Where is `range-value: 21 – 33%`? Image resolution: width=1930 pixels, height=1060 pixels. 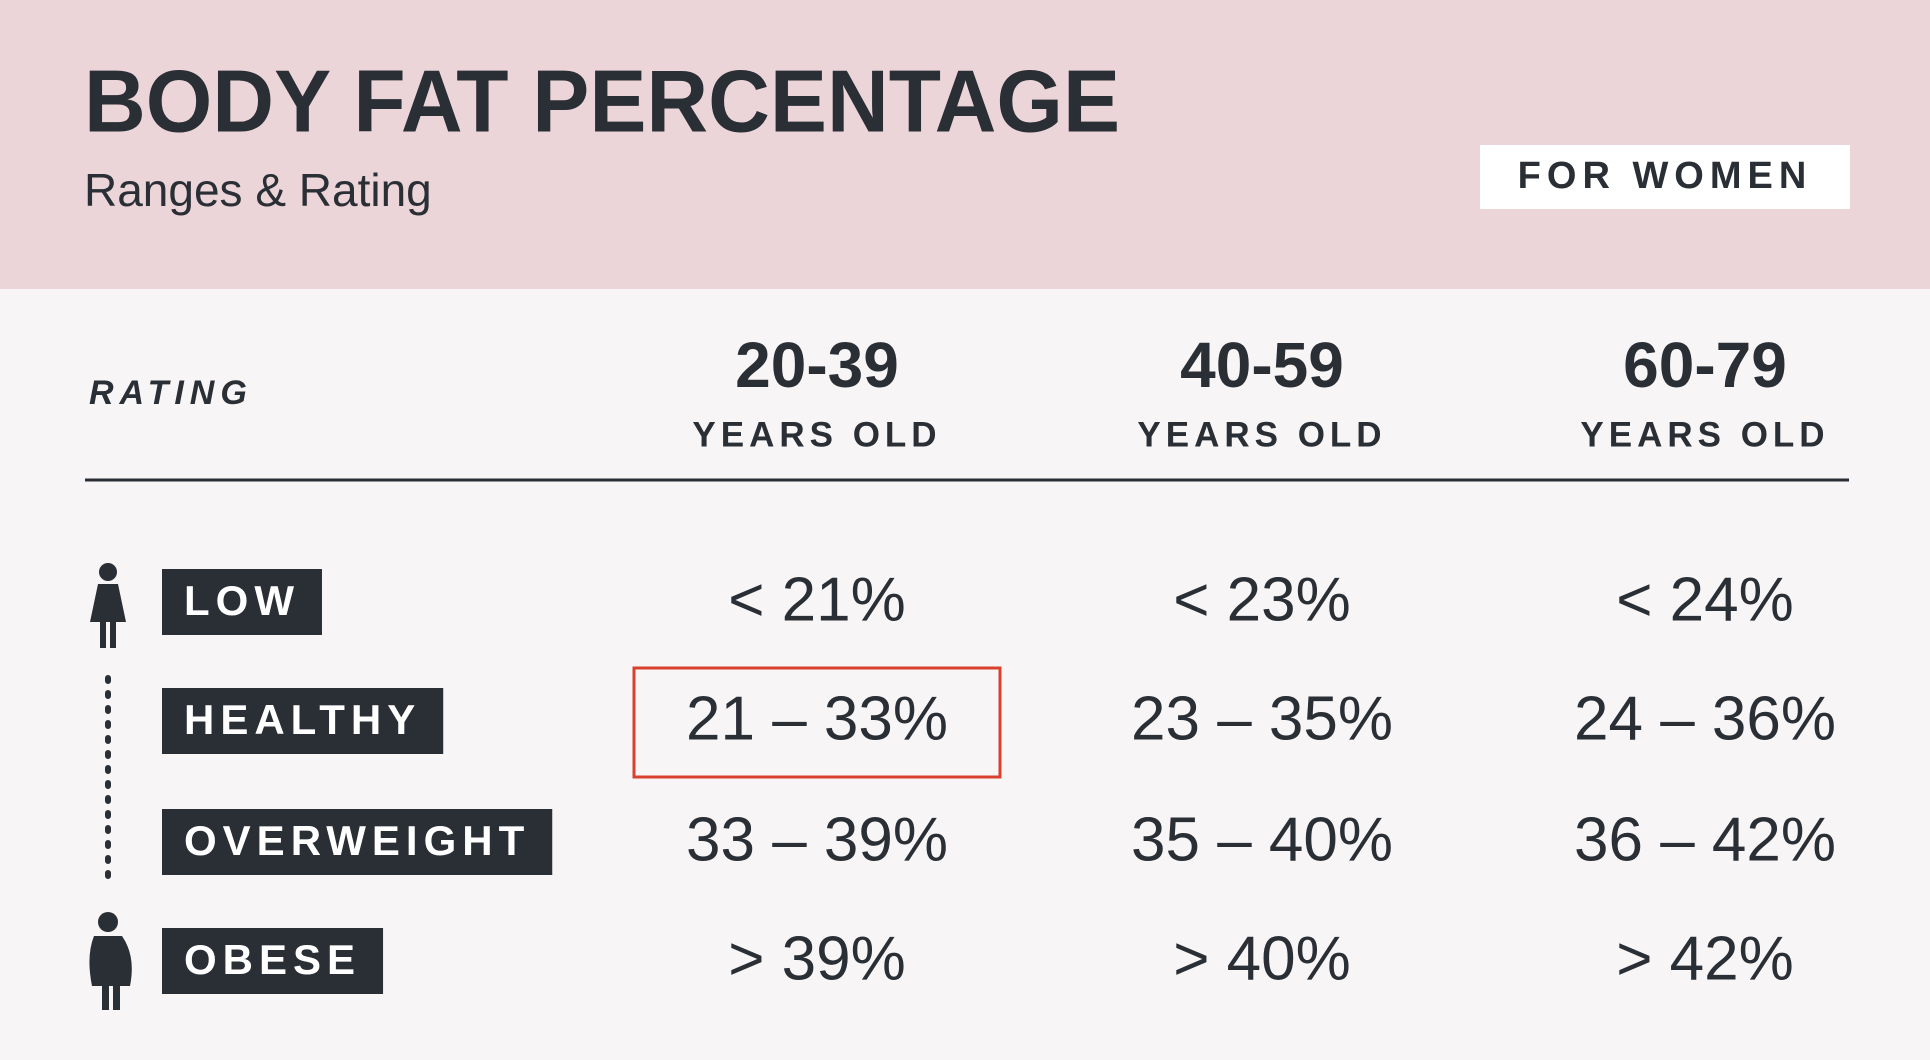 range-value: 21 – 33% is located at coordinates (817, 718).